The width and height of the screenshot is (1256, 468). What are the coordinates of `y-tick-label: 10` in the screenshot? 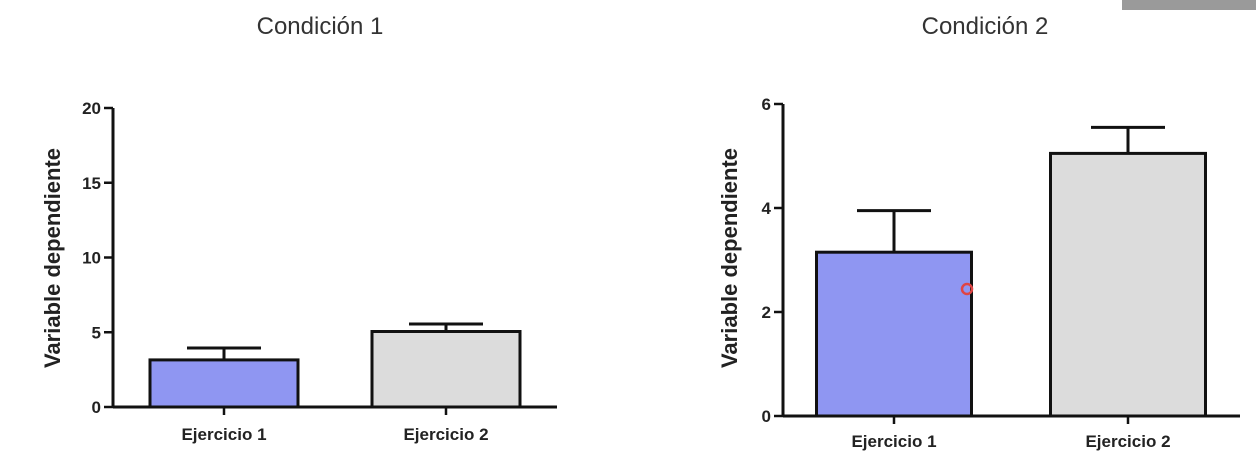 It's located at (91, 258).